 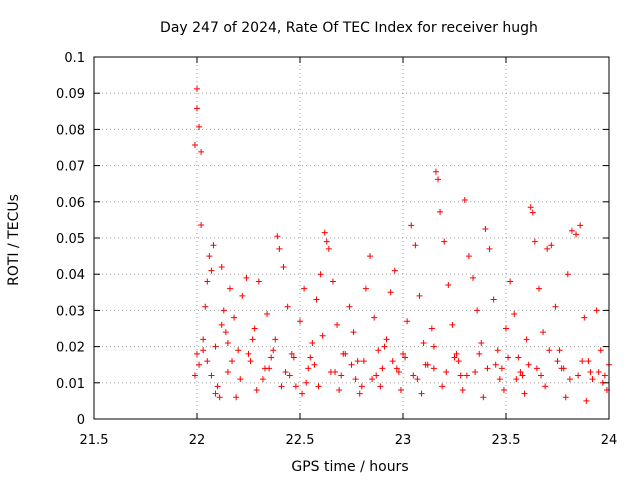 I want to click on x-tick-label: 21.5, so click(x=94, y=440).